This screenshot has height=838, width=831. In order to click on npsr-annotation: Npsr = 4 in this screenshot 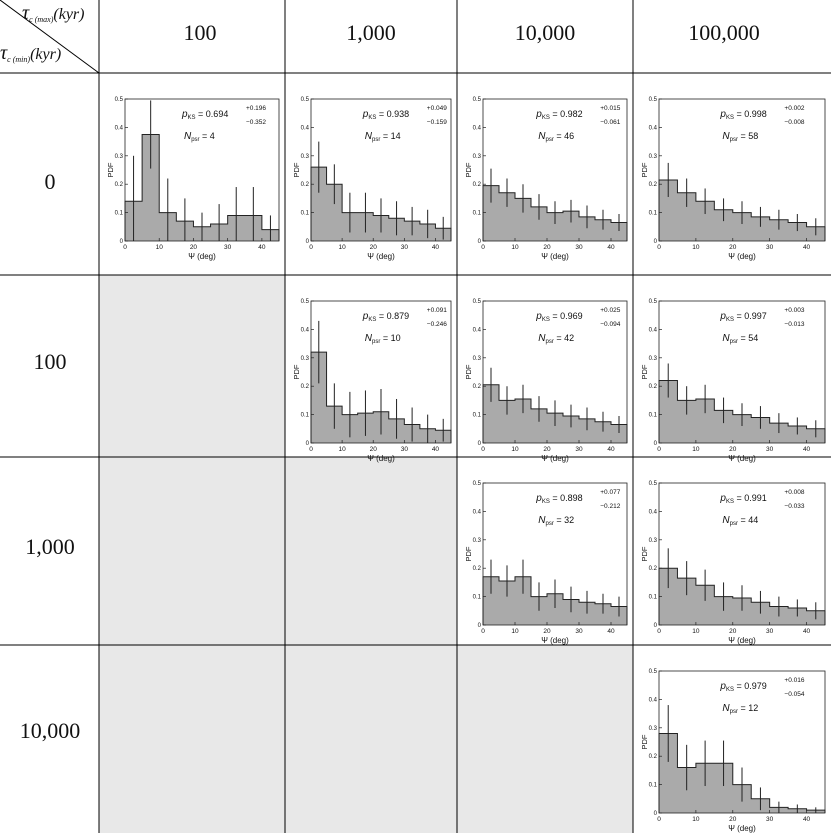, I will do `click(199, 137)`.